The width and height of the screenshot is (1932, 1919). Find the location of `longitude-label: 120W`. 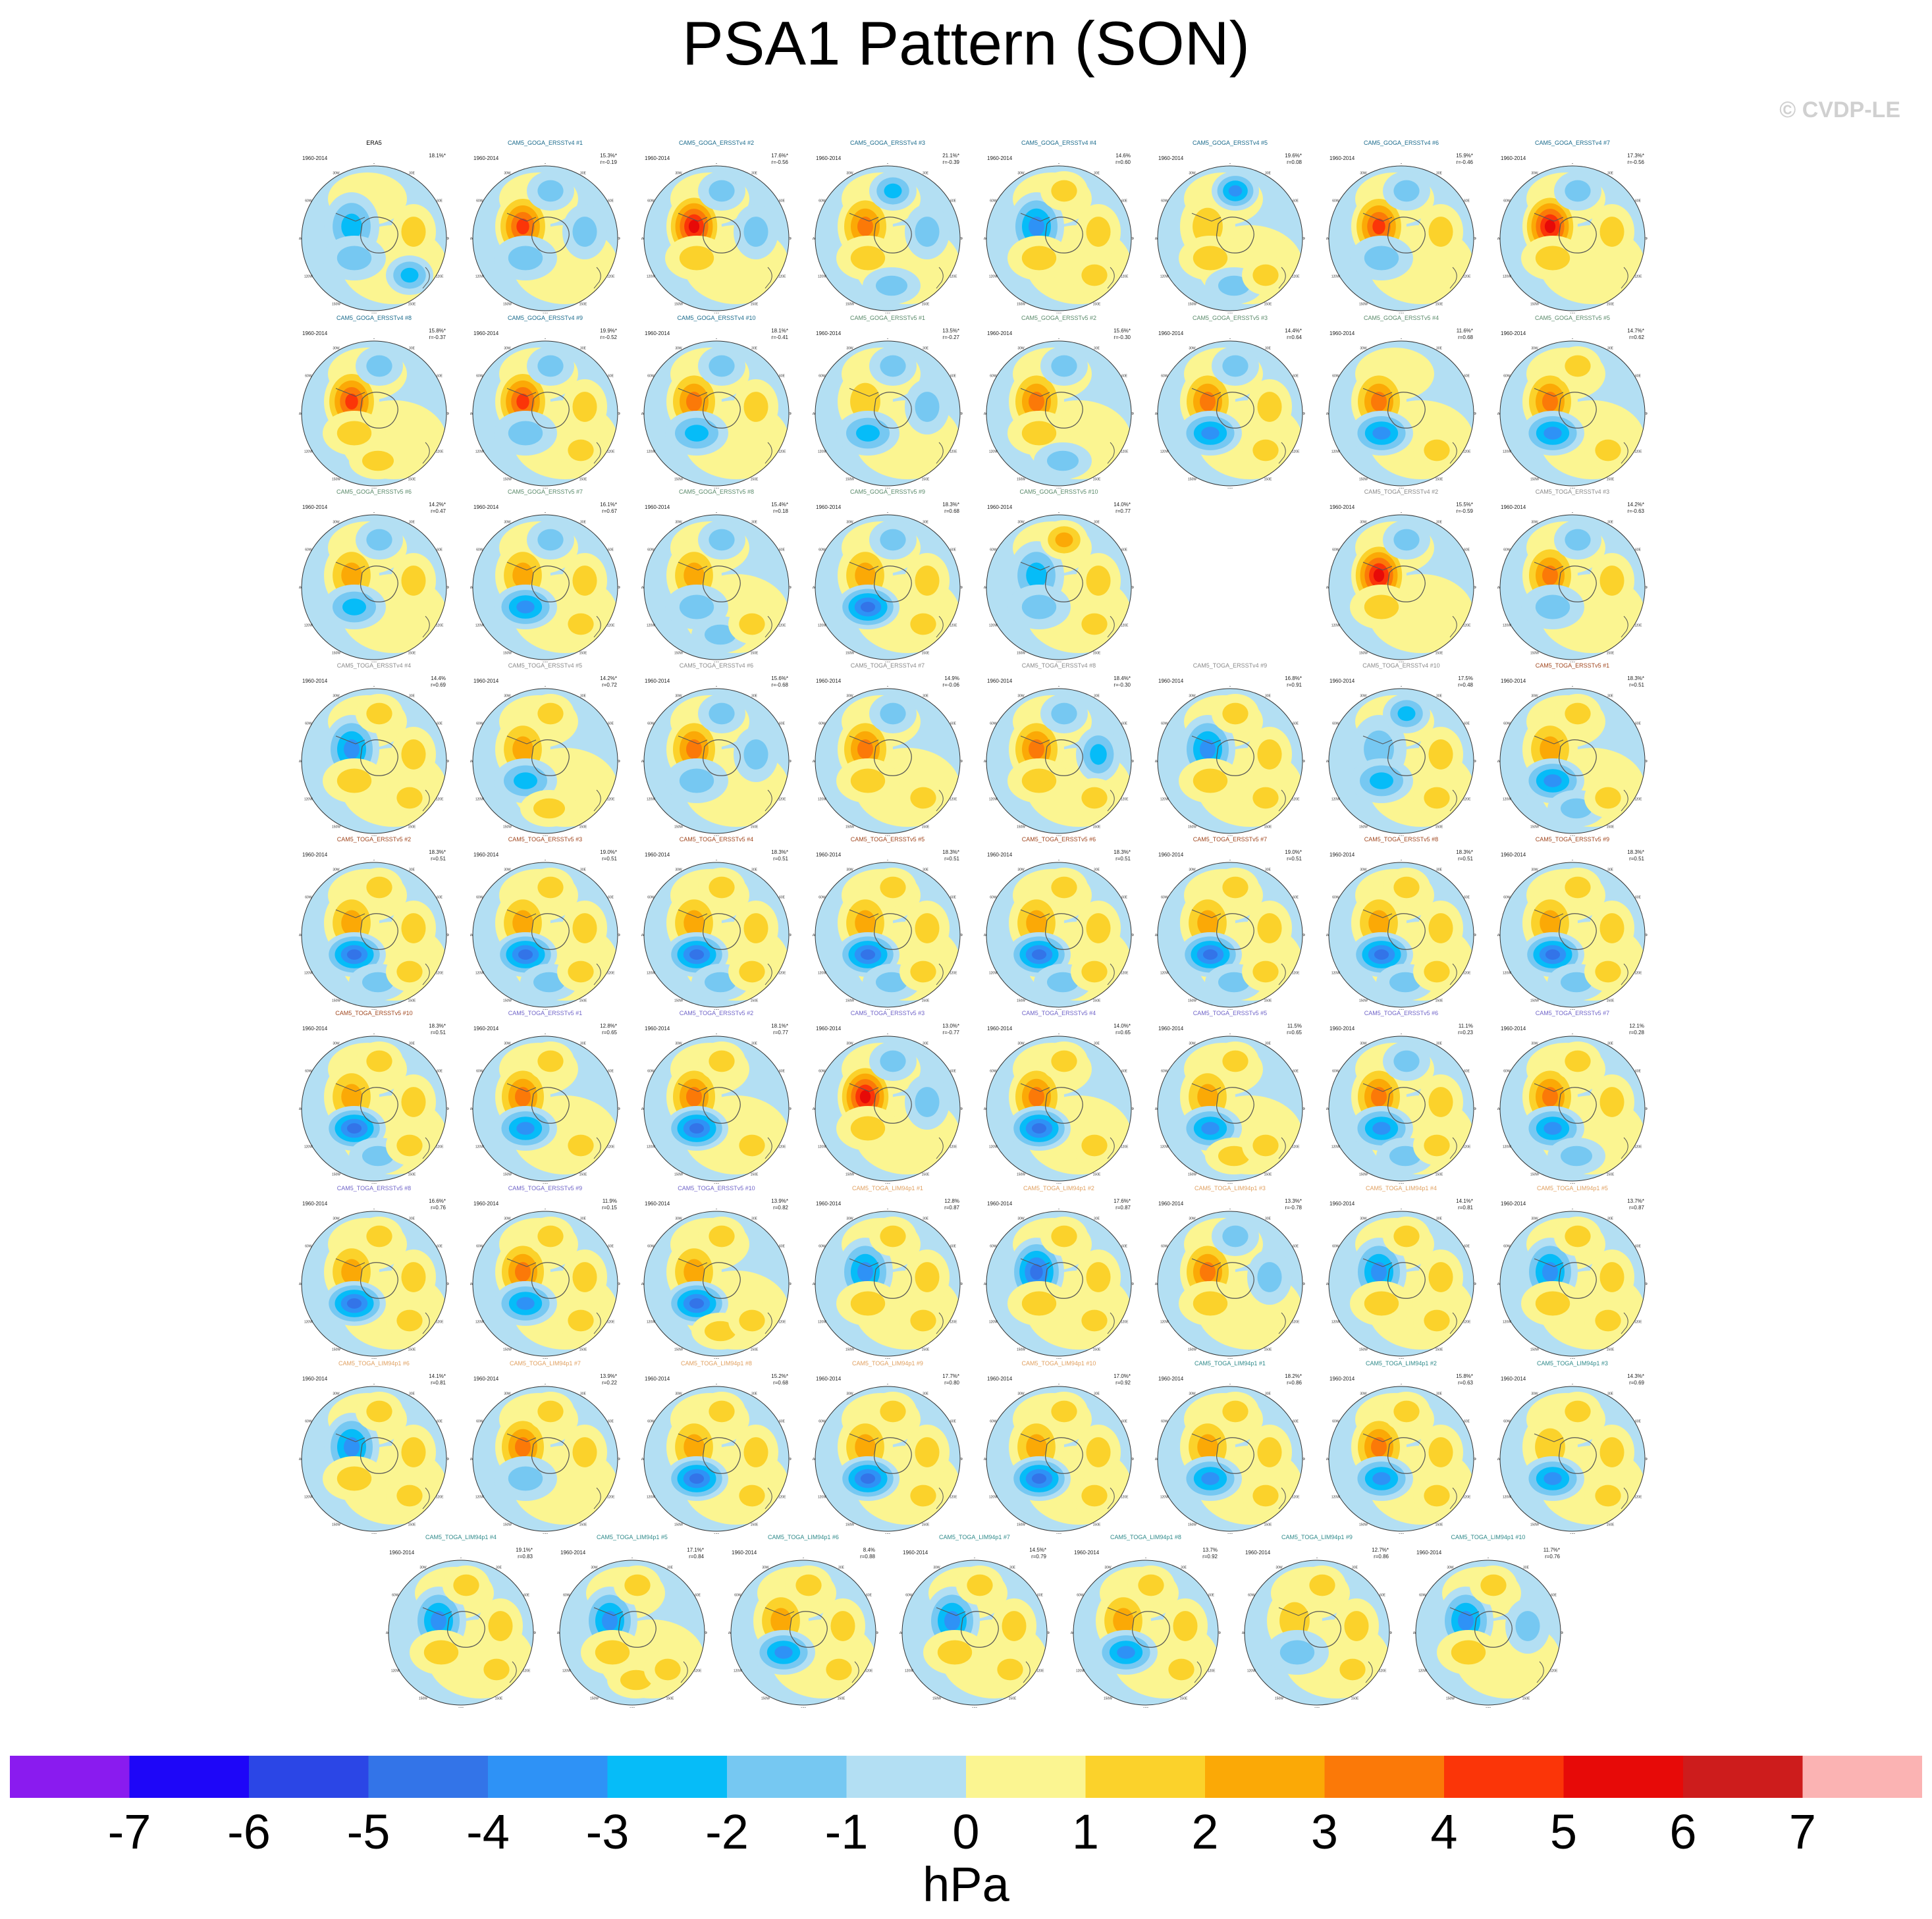

longitude-label: 120W is located at coordinates (993, 1498).